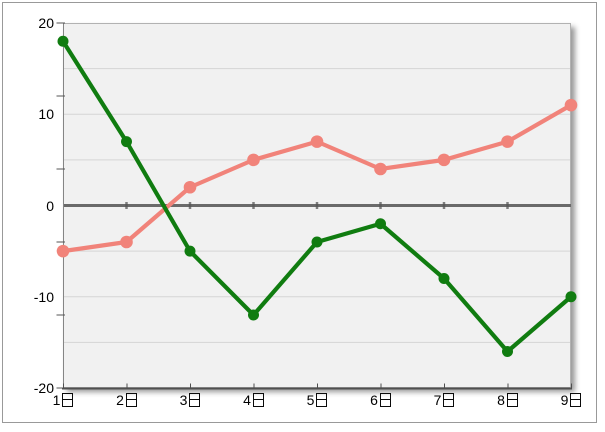  Describe the element at coordinates (46, 114) in the screenshot. I see `y-axis-label: 10` at that location.